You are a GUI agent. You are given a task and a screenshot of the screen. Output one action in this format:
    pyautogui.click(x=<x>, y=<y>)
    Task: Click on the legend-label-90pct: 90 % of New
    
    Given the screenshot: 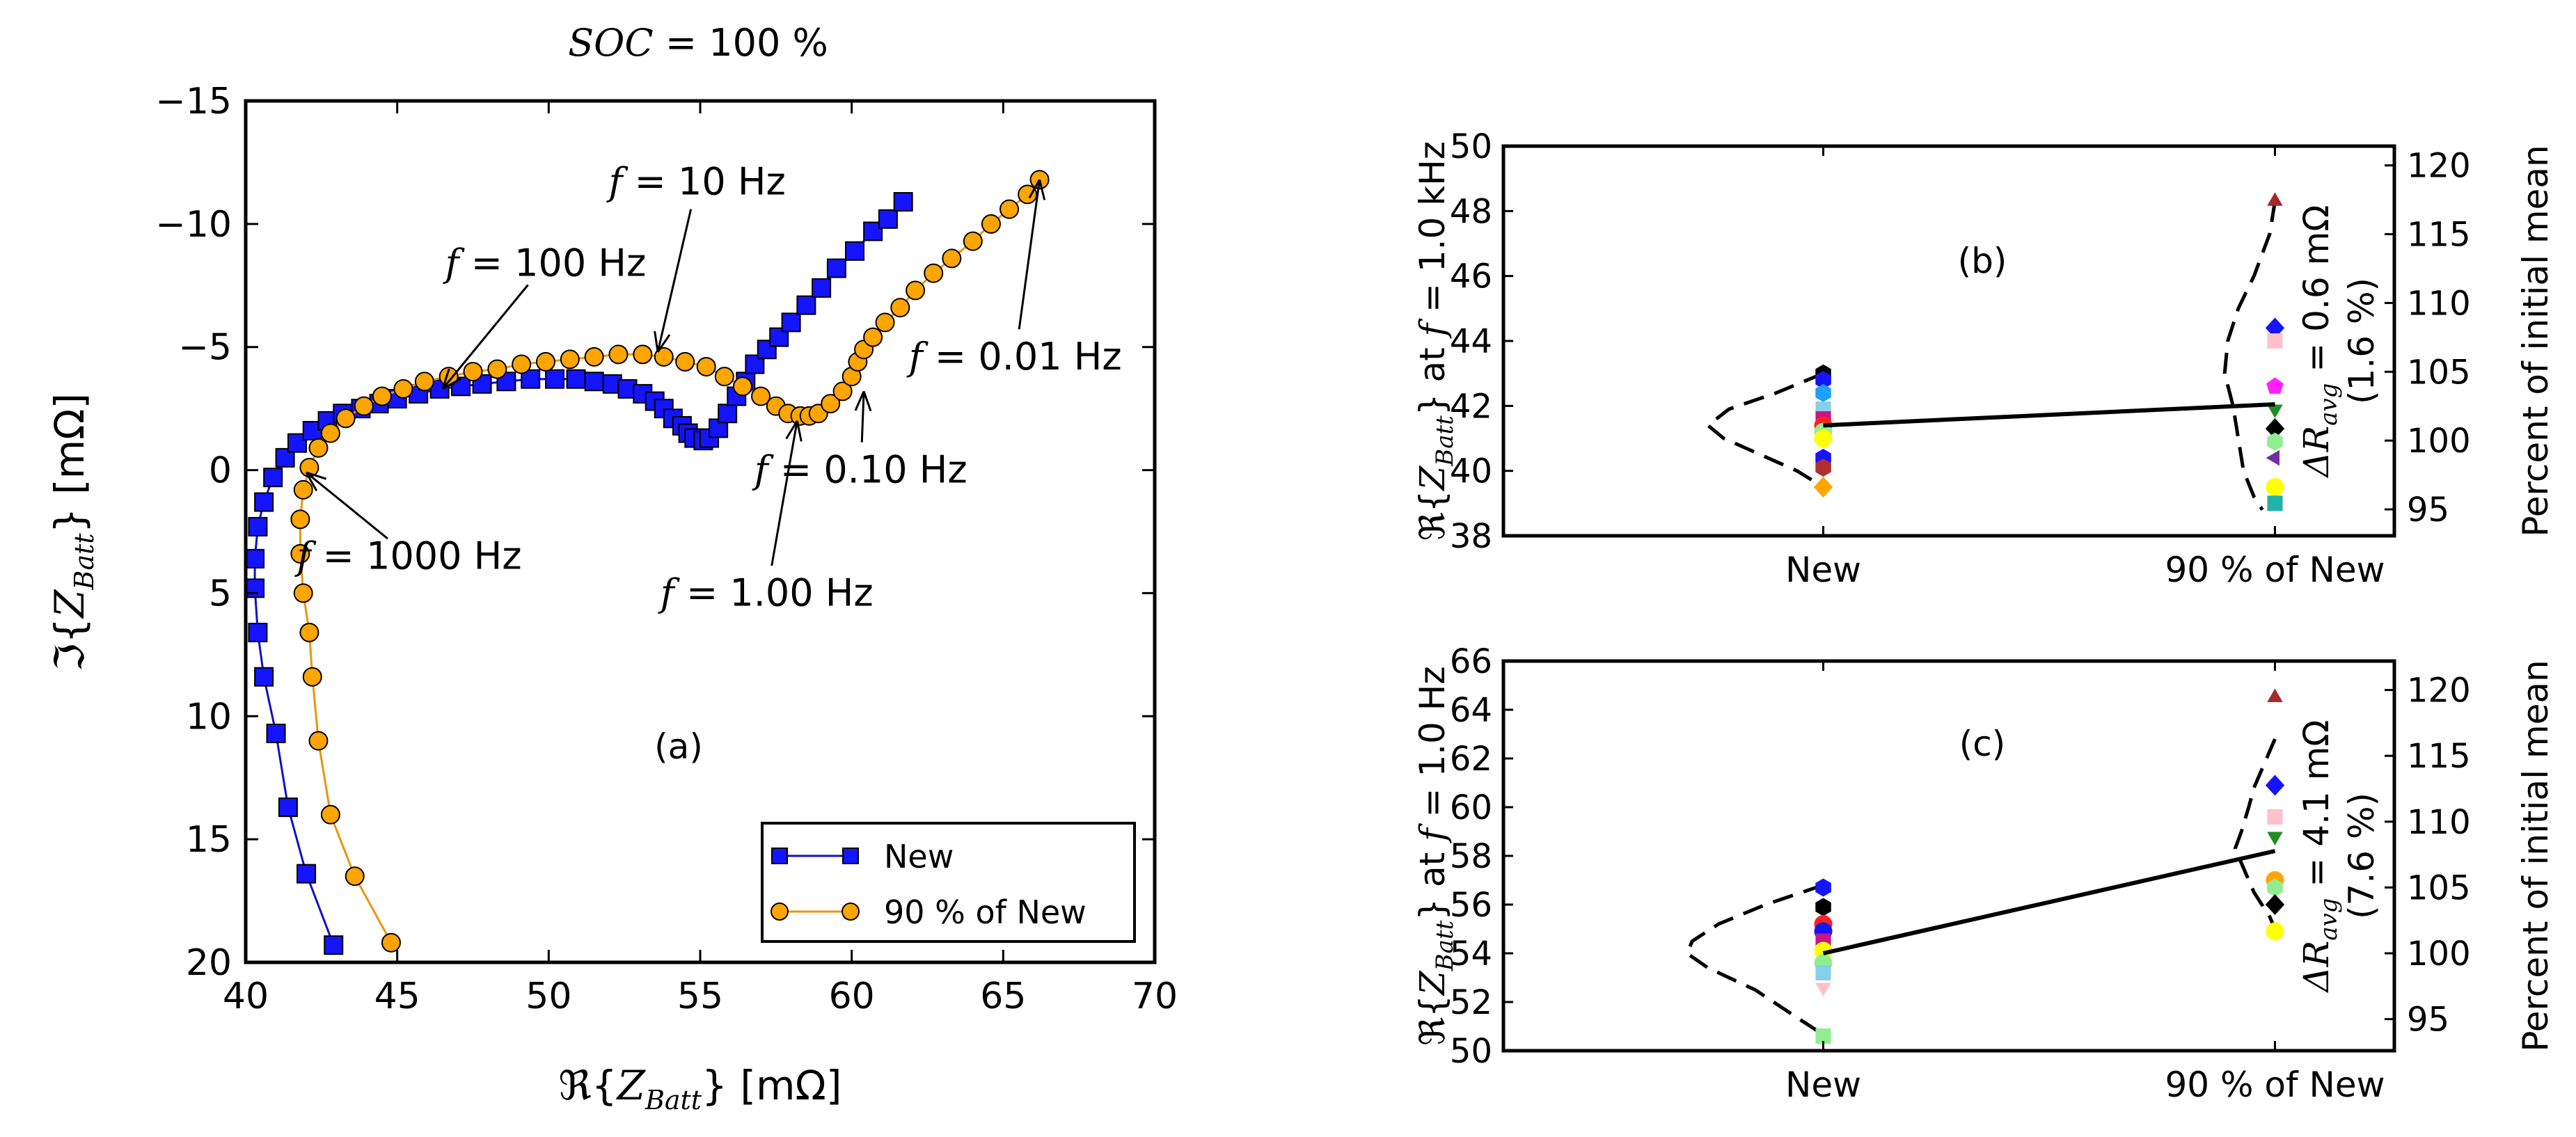 What is the action you would take?
    pyautogui.click(x=985, y=912)
    